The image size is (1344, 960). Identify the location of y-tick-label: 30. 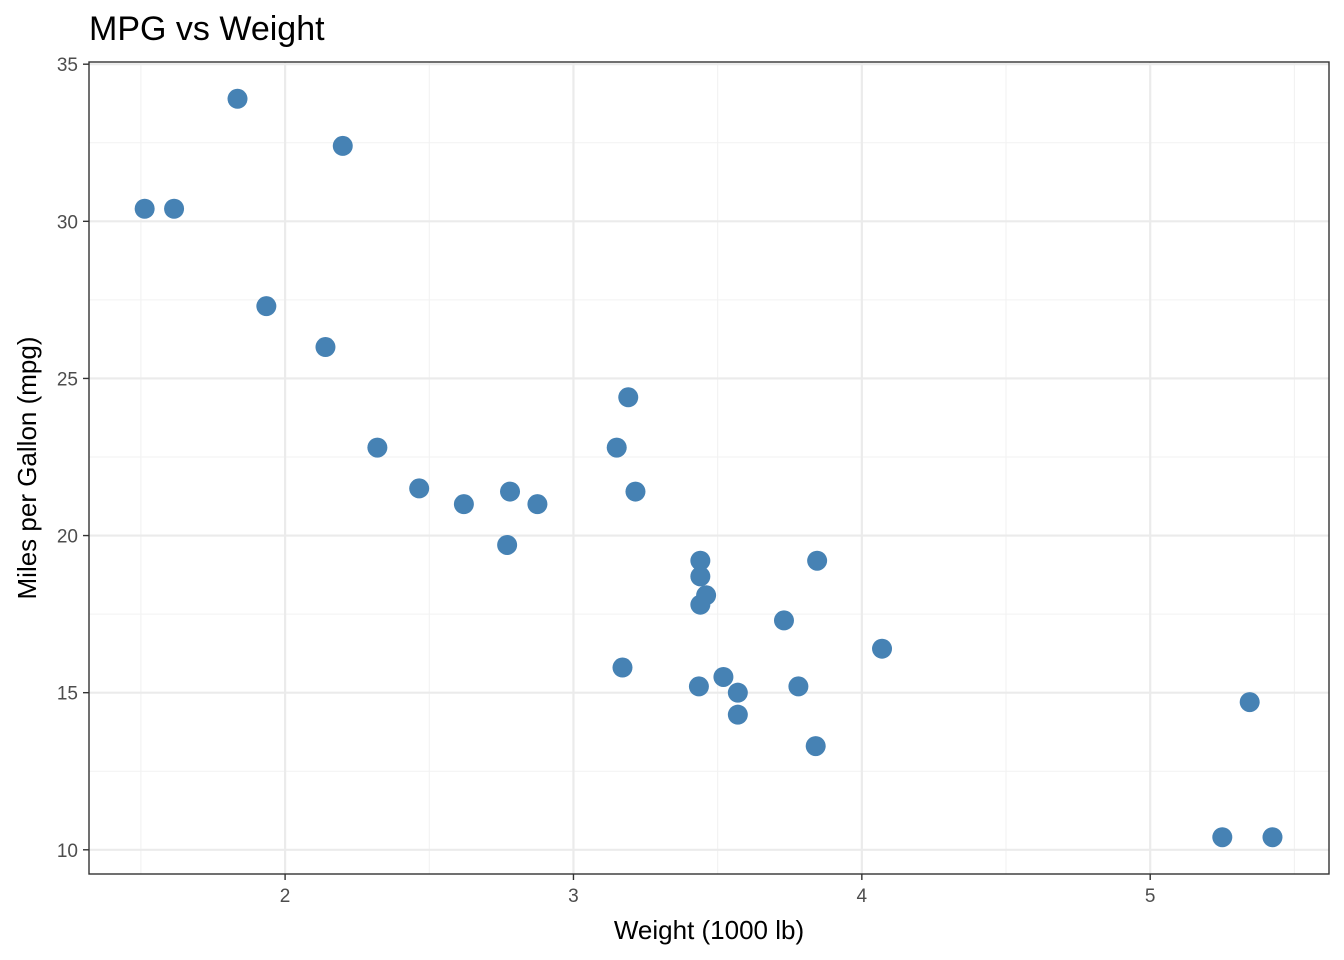
(67, 222).